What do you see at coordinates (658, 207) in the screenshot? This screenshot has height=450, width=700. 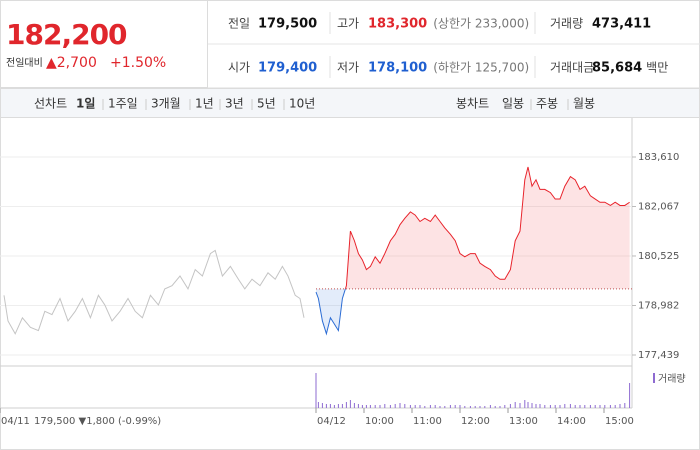 I see `y-tick-label: 182,067` at bounding box center [658, 207].